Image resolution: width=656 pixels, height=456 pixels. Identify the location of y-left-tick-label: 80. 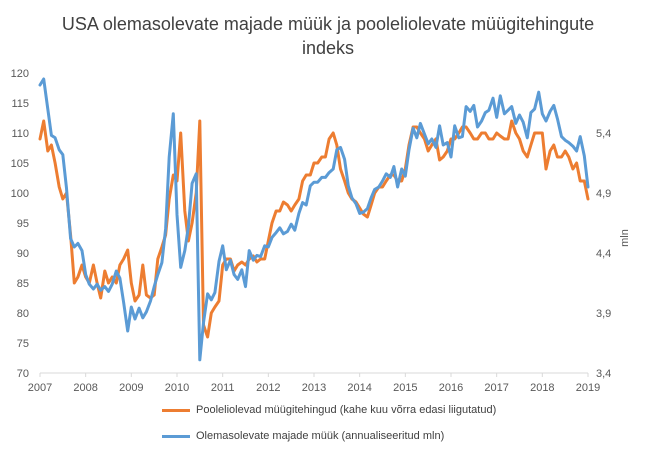
(23, 314).